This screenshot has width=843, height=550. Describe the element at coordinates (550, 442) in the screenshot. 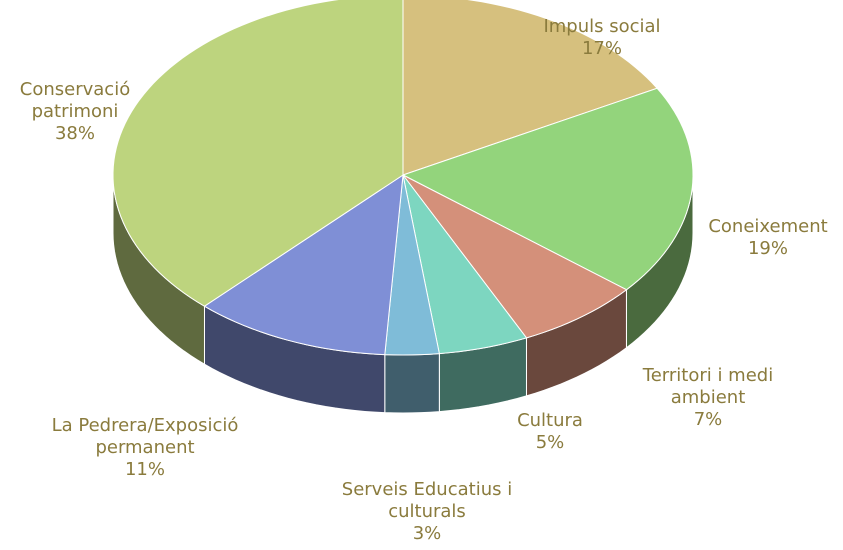

I see `value-label: 5%` at that location.